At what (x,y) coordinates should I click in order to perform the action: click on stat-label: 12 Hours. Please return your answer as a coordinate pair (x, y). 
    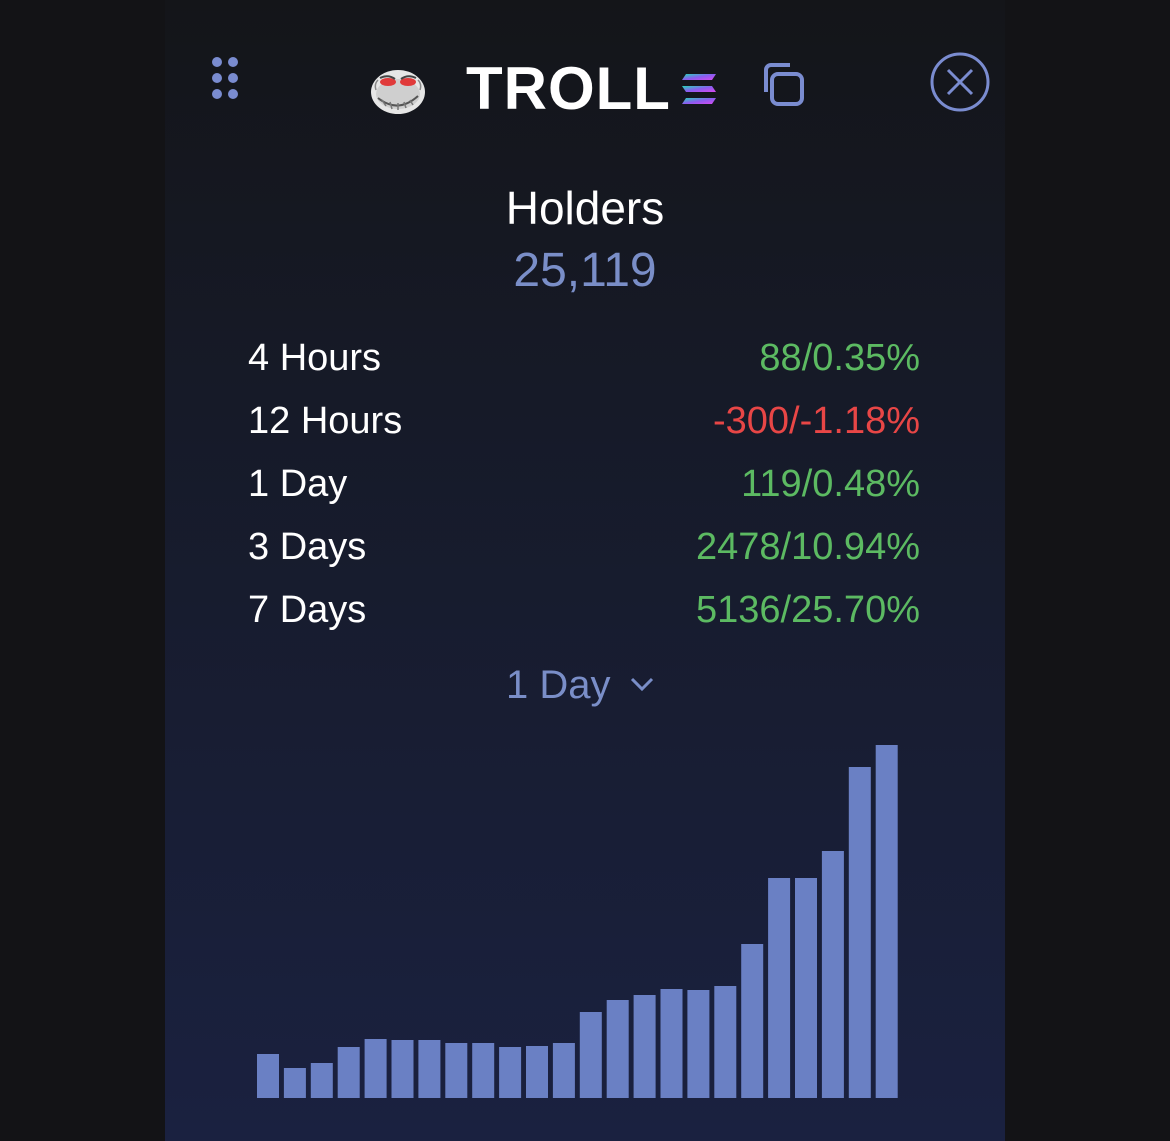
    Looking at the image, I should click on (325, 421).